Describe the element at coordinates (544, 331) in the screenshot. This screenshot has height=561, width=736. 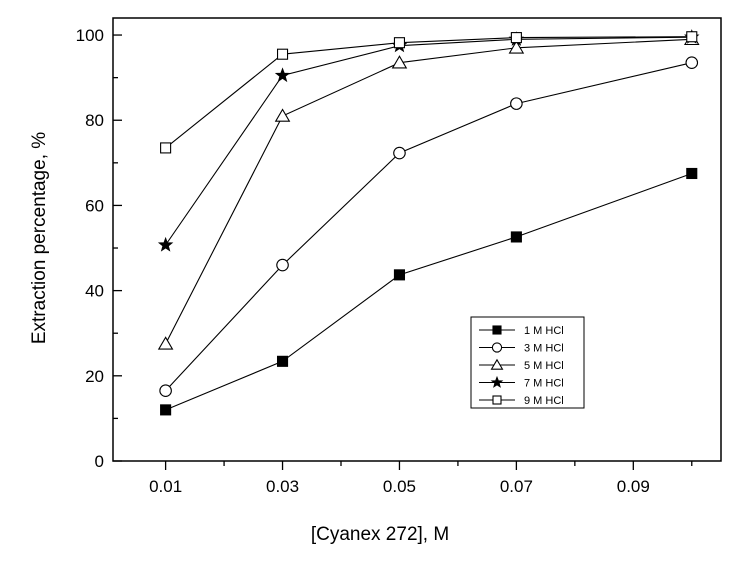
I see `legend-label: 1 M HCl` at that location.